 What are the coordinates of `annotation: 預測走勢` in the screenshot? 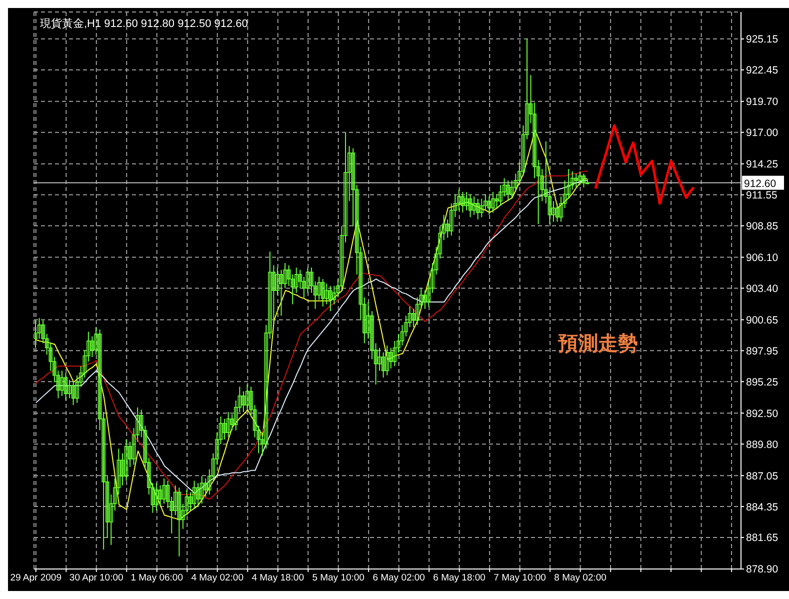 It's located at (598, 343).